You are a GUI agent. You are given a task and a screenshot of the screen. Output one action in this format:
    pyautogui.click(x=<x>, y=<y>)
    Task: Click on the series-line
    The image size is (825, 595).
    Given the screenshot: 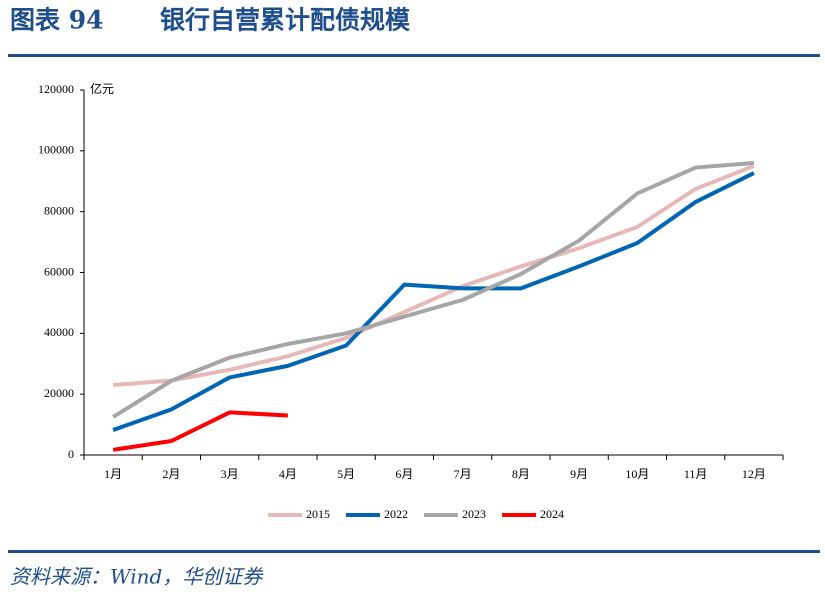 What is the action you would take?
    pyautogui.click(x=200, y=431)
    